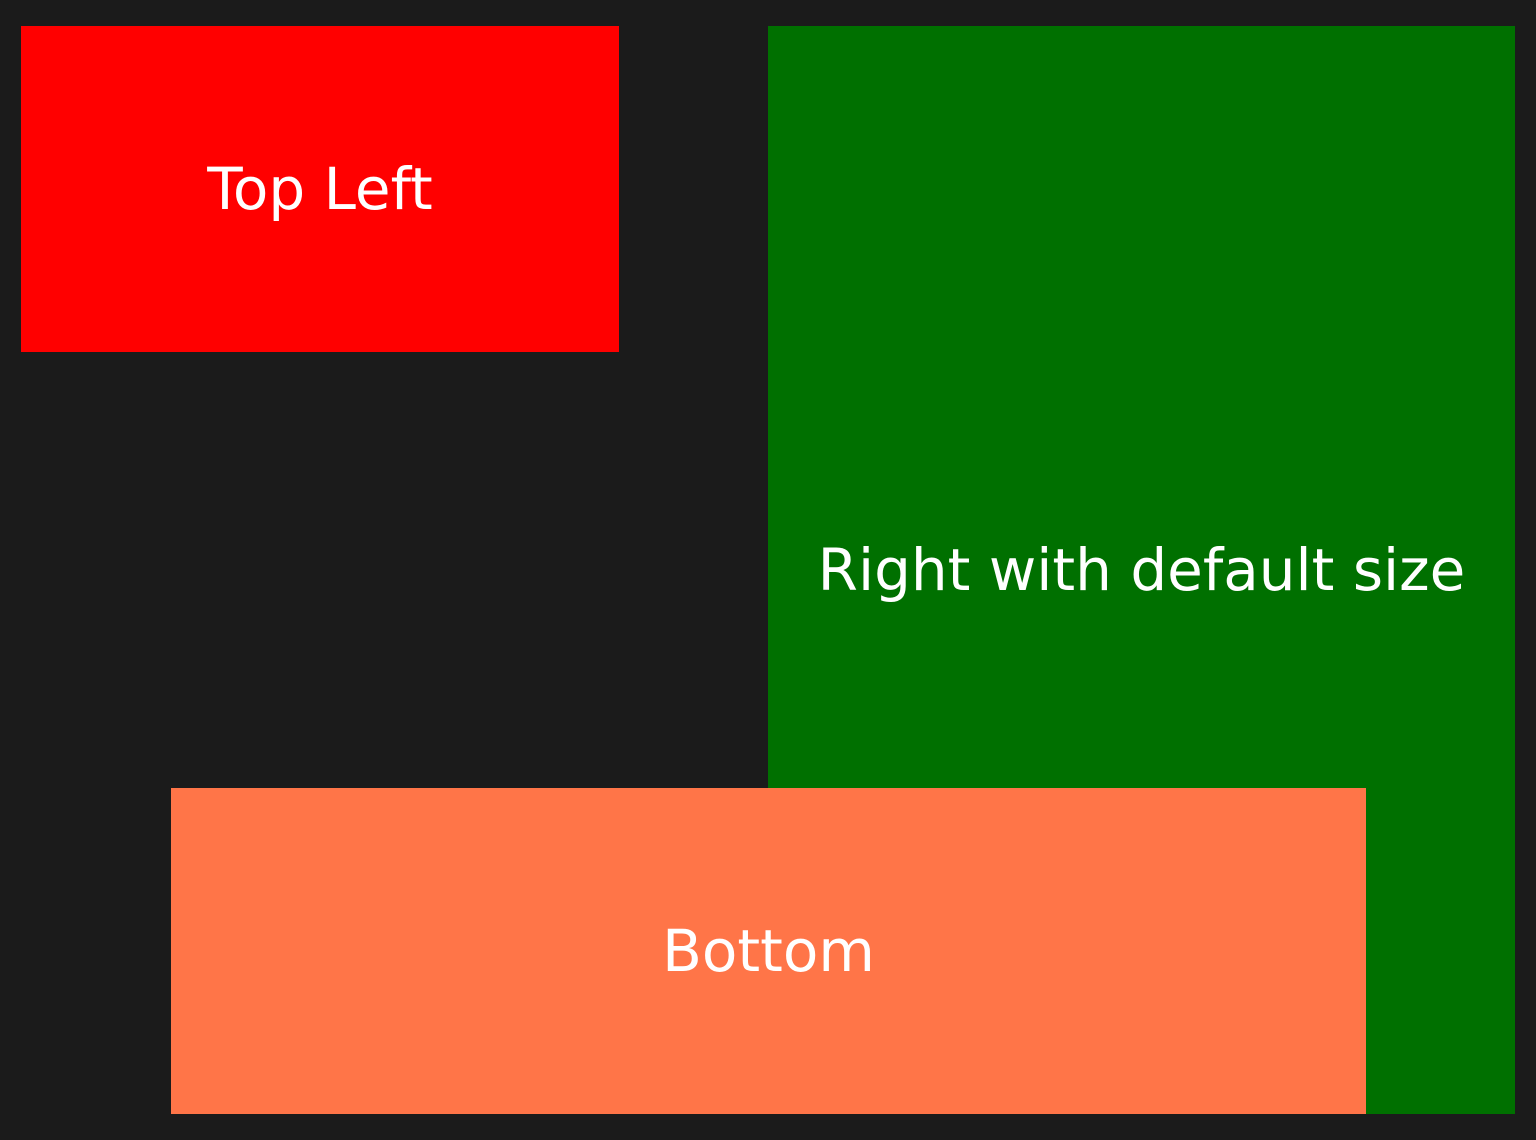 This screenshot has width=1536, height=1140. What do you see at coordinates (1141, 570) in the screenshot?
I see `right-panel-label: Right with default size` at bounding box center [1141, 570].